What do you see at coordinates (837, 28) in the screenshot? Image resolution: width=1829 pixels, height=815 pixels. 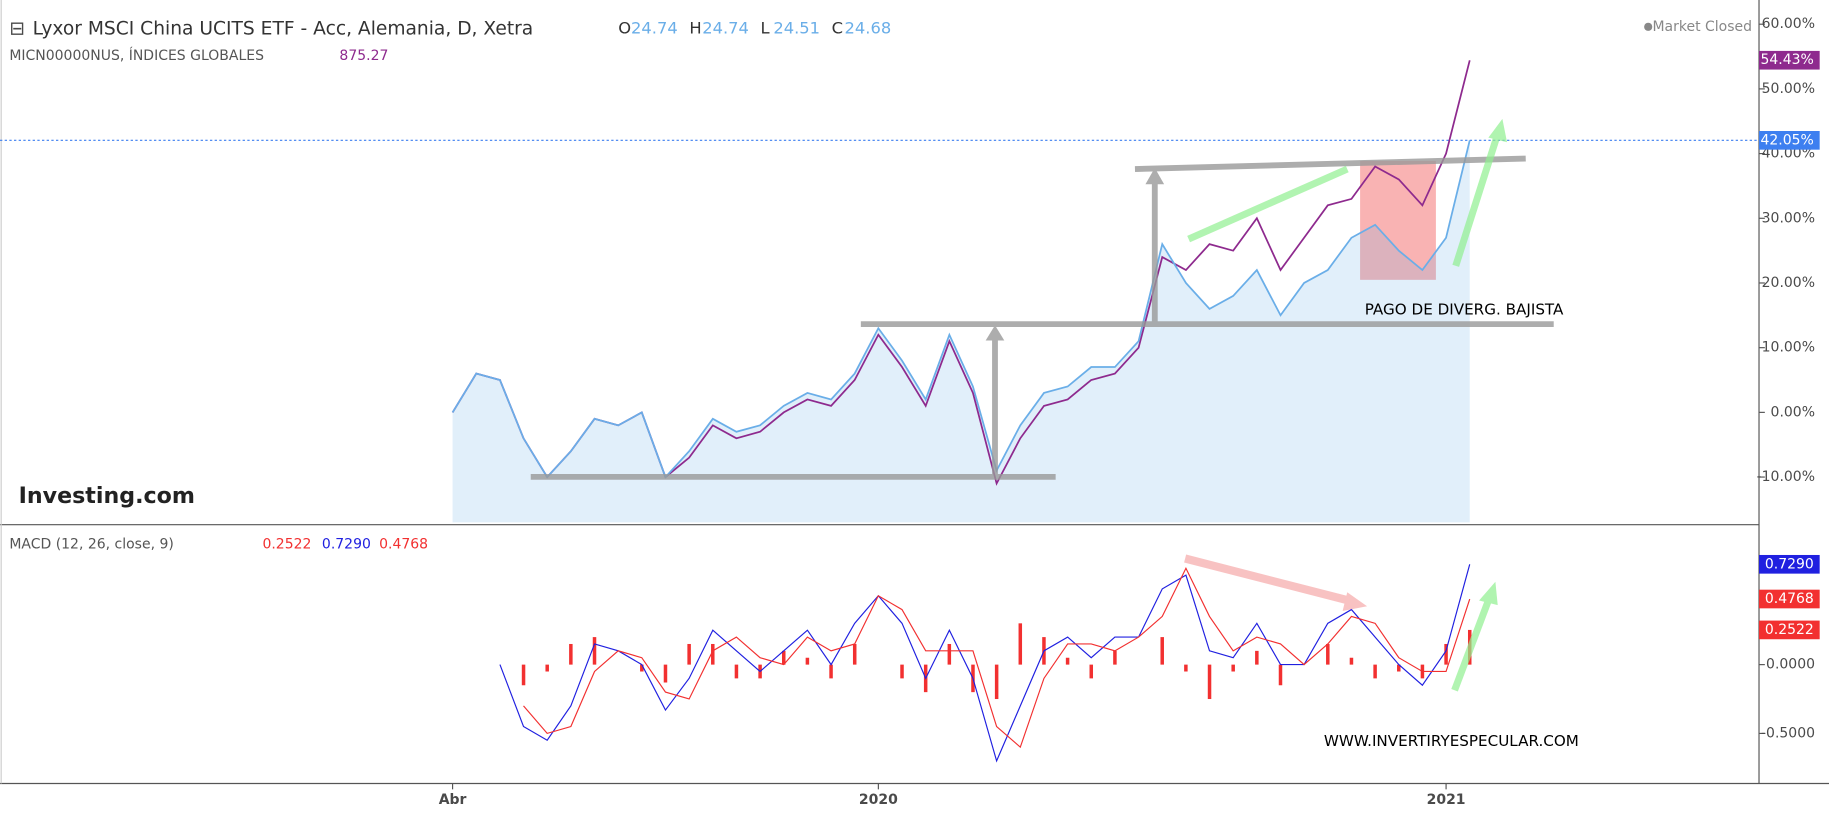 I see `ohlc-label: C` at bounding box center [837, 28].